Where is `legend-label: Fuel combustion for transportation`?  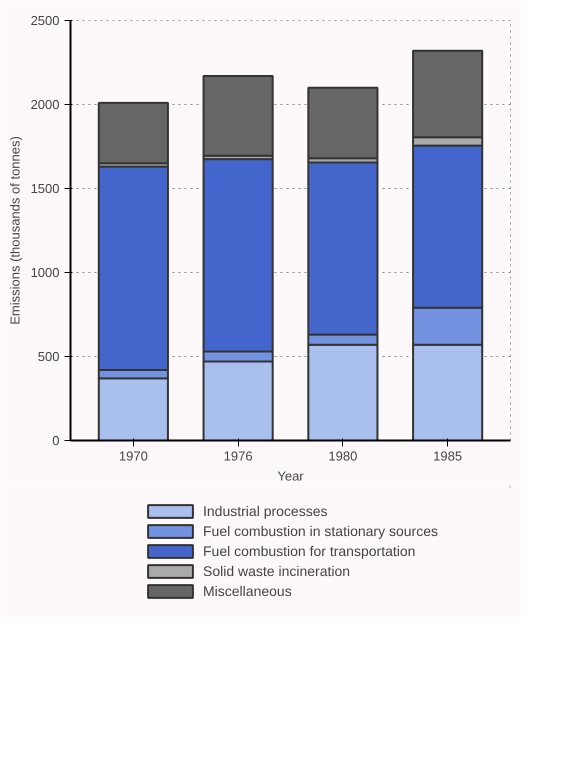
legend-label: Fuel combustion for transportation is located at coordinates (309, 551).